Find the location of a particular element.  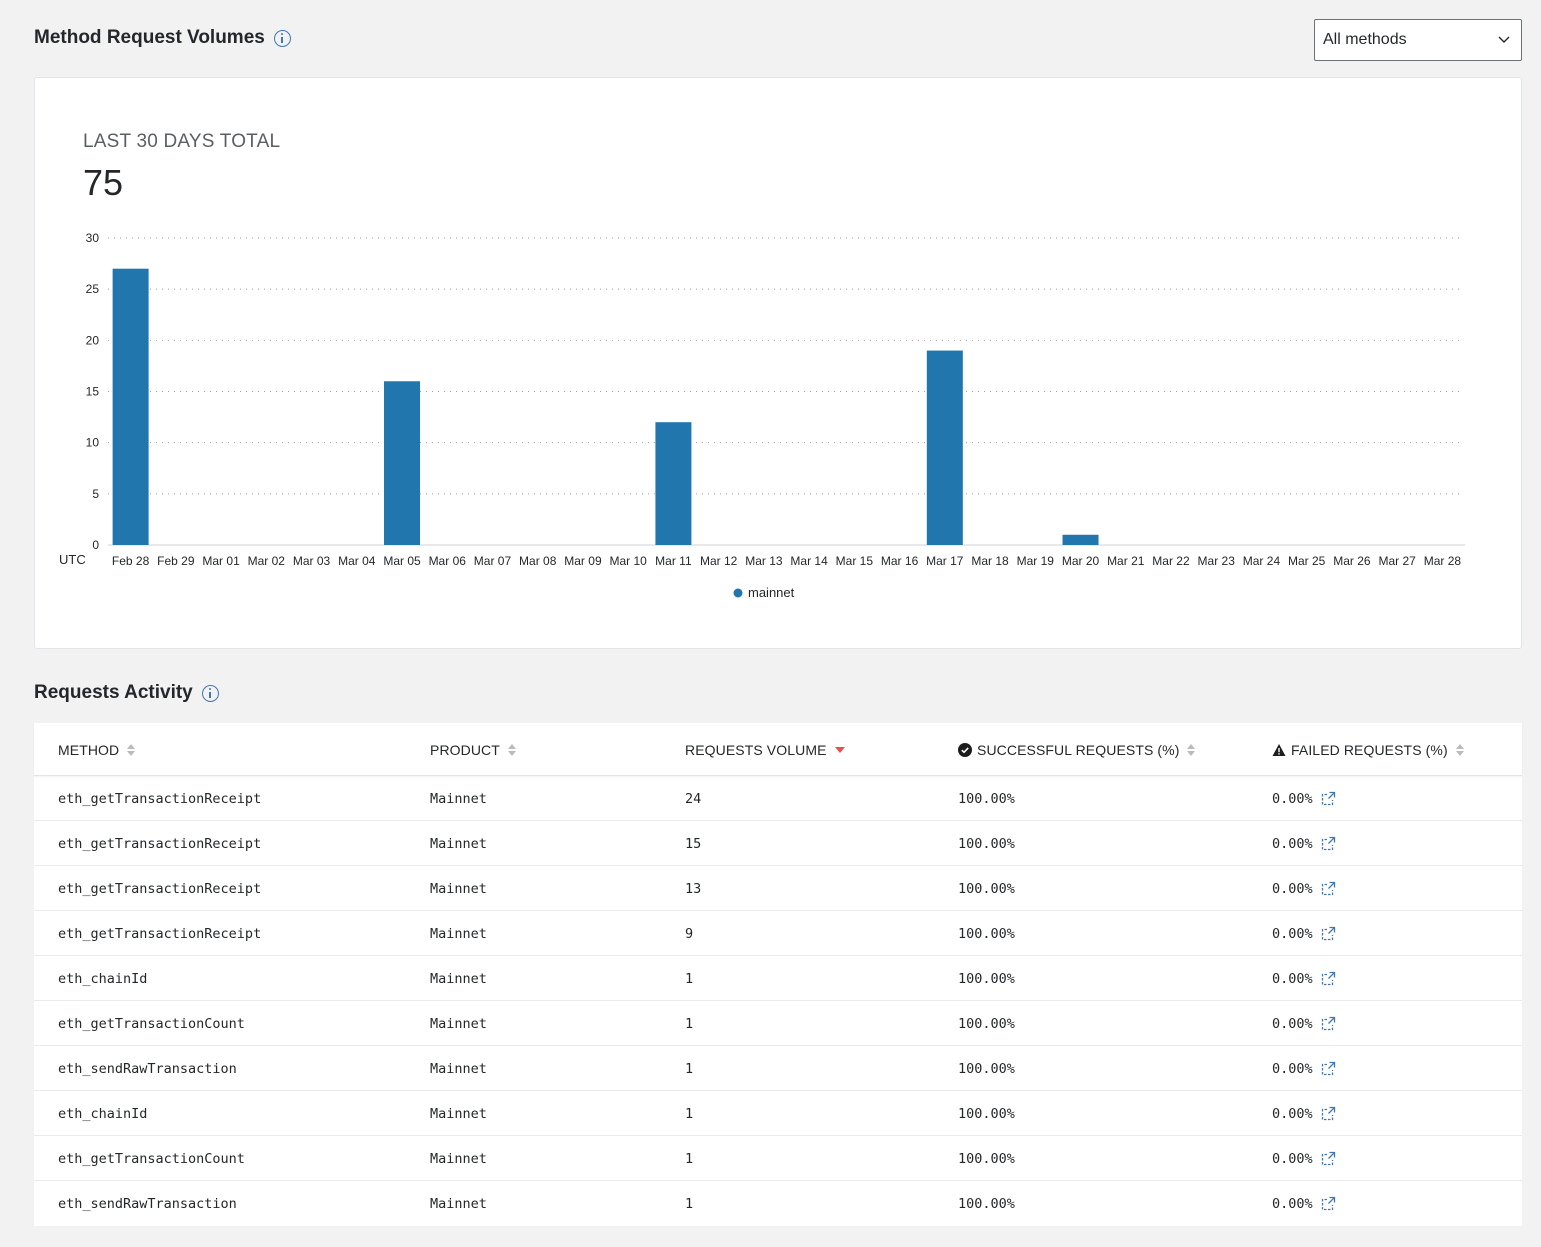

x-tick-label: Mar 01 is located at coordinates (221, 561).